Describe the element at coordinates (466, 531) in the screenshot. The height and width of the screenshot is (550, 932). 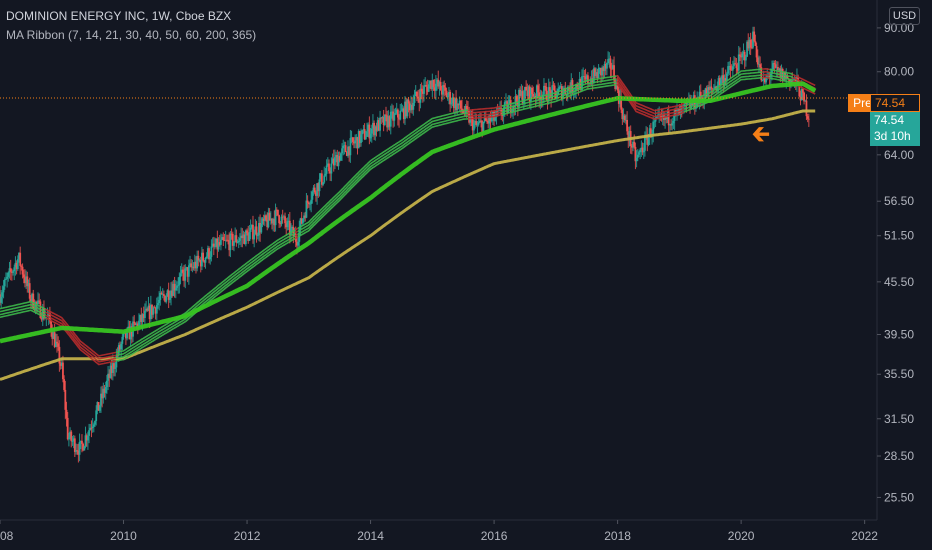
I see `time-axis: 20082010201220142016201820202022202` at that location.